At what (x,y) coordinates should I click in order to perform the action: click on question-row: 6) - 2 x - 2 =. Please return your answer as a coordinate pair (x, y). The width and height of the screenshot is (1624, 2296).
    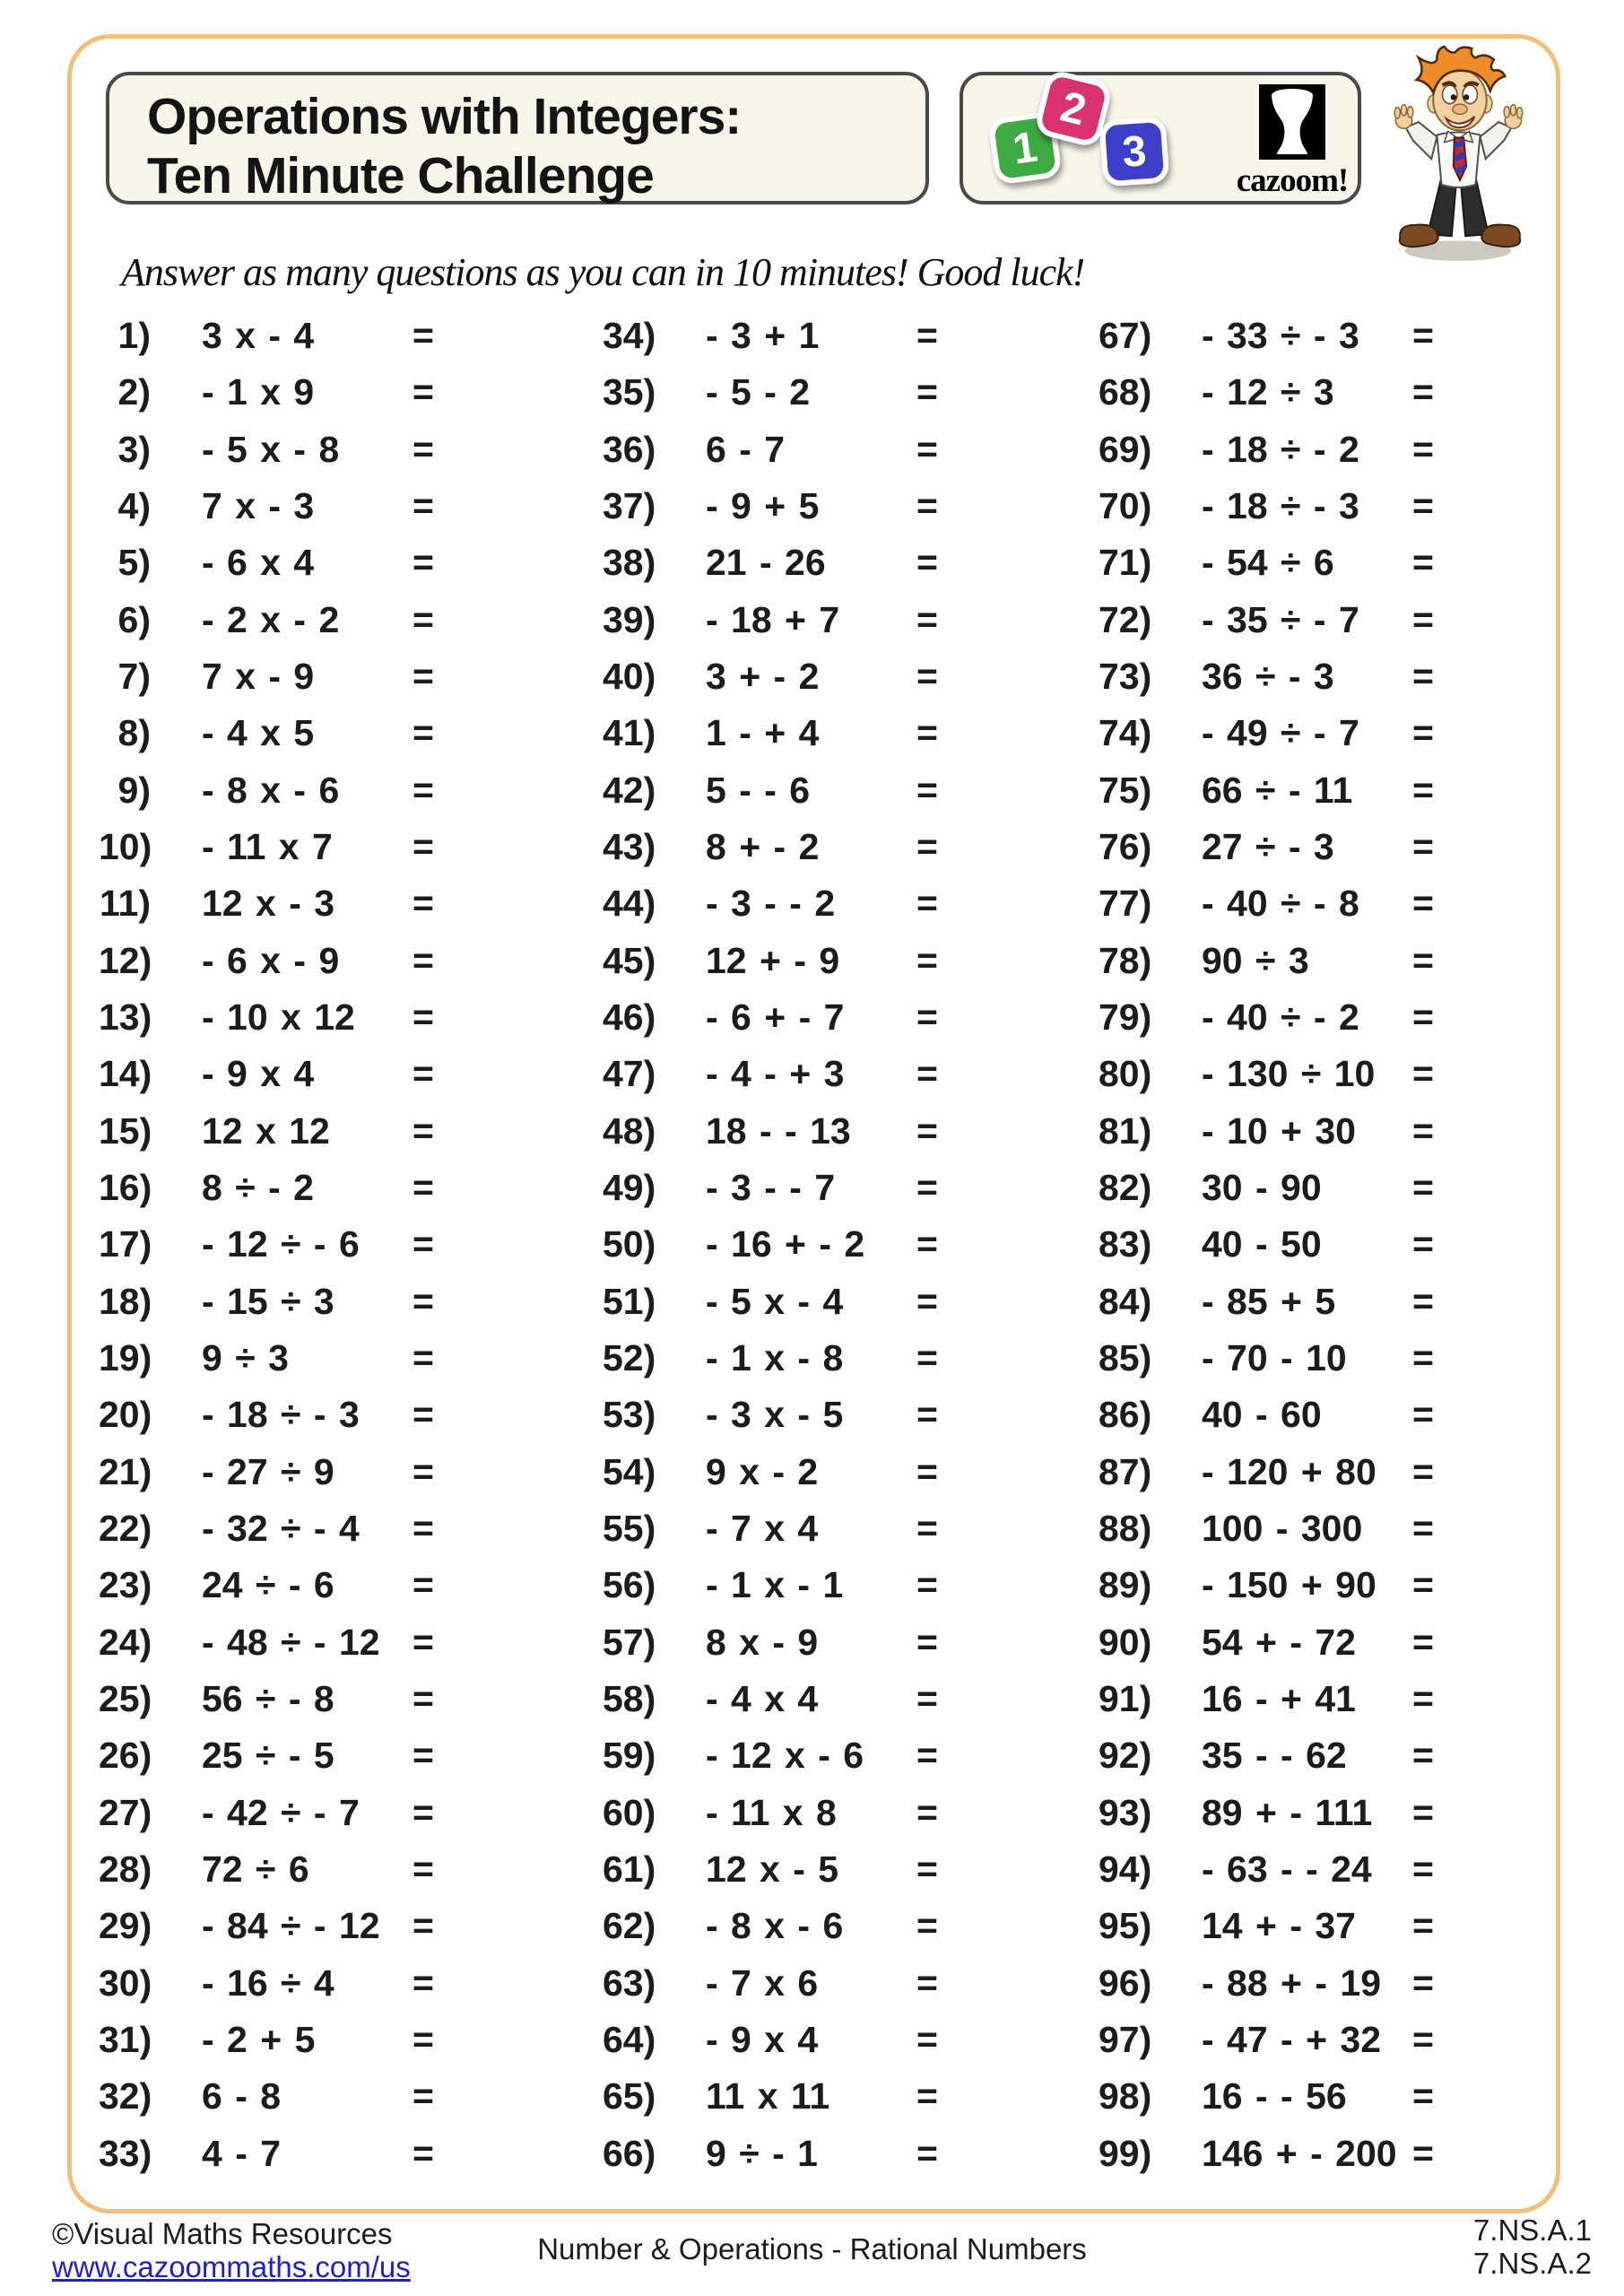
    Looking at the image, I should click on (305, 620).